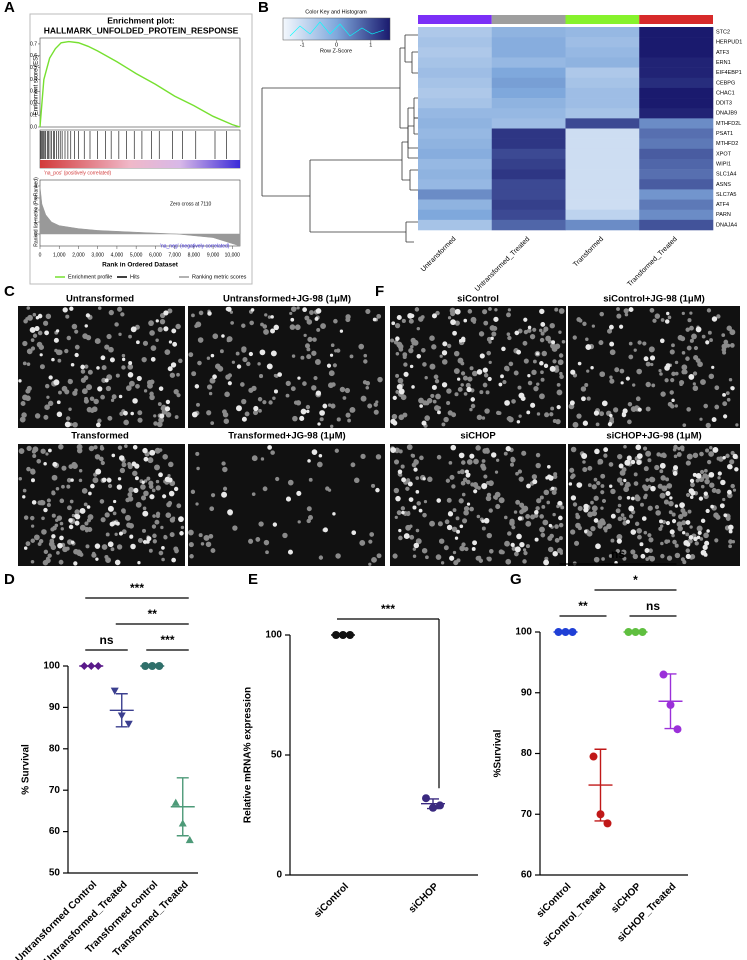  What do you see at coordinates (117, 255) in the screenshot?
I see `x-tick-label: 4,000` at bounding box center [117, 255].